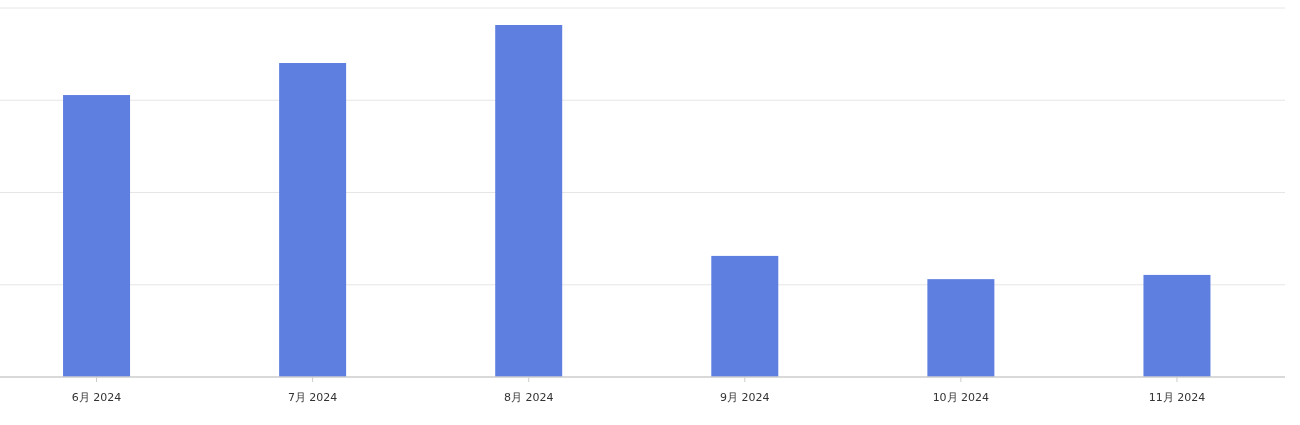 The width and height of the screenshot is (1300, 425). Describe the element at coordinates (961, 397) in the screenshot. I see `x-tick-label: 10月 2024` at that location.